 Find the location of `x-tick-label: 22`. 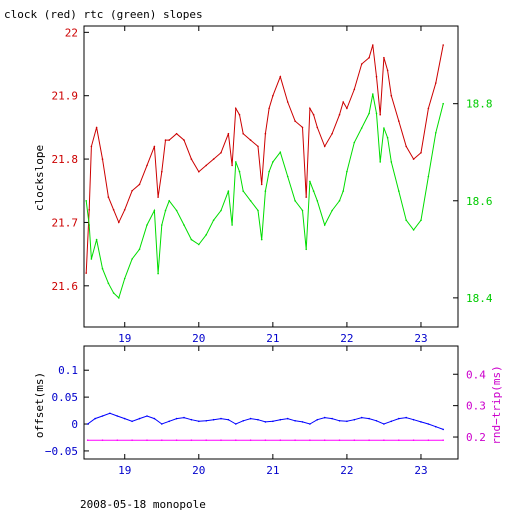

x-tick-label: 22 is located at coordinates (346, 338).